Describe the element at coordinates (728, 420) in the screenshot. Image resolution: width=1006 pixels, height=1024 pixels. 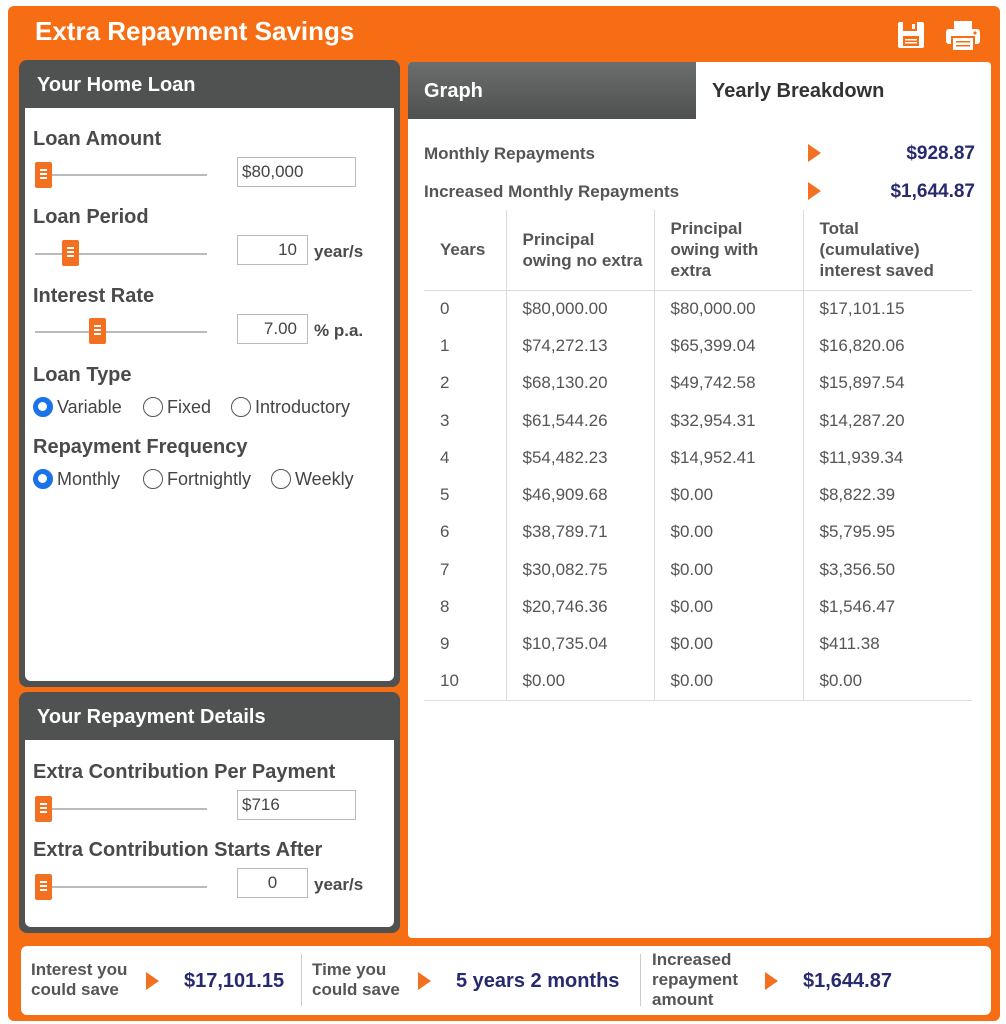
I see `cell-principal-with-extra: $32,954.31` at that location.